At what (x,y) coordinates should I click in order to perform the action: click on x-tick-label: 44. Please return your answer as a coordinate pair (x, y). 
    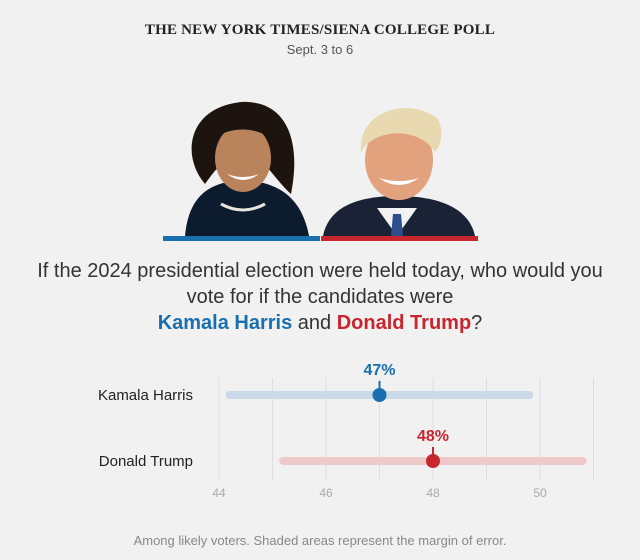
    Looking at the image, I should click on (219, 493).